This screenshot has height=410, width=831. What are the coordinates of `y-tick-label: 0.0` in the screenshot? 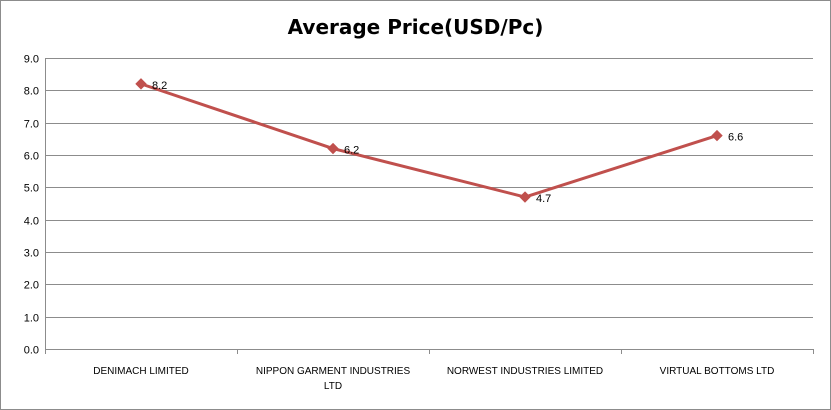 It's located at (31, 351).